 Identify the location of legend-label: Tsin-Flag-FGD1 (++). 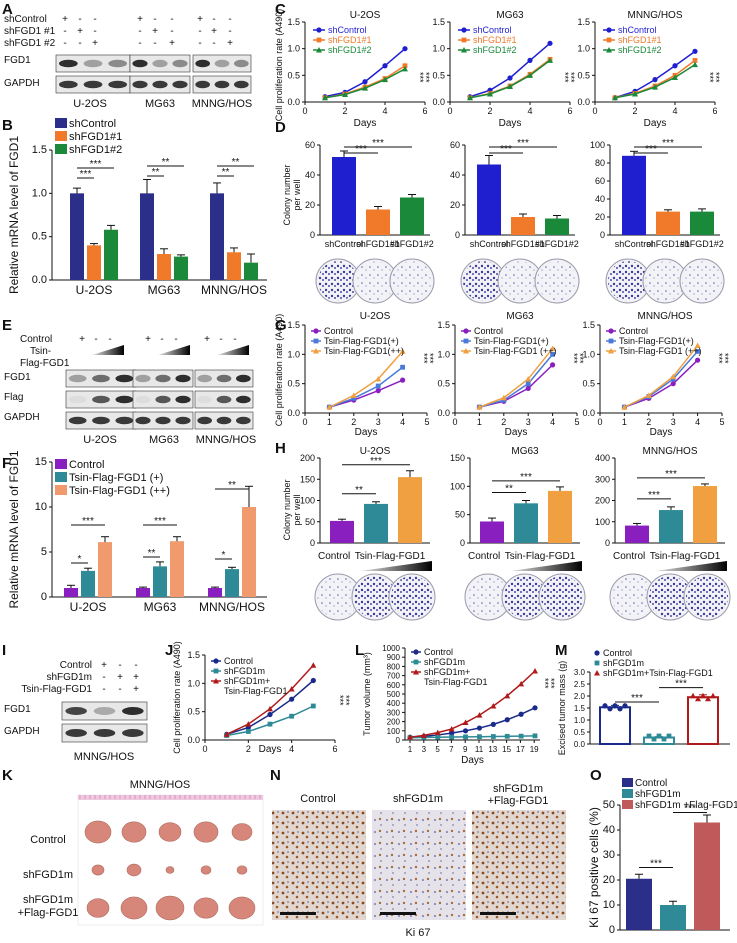
(660, 351).